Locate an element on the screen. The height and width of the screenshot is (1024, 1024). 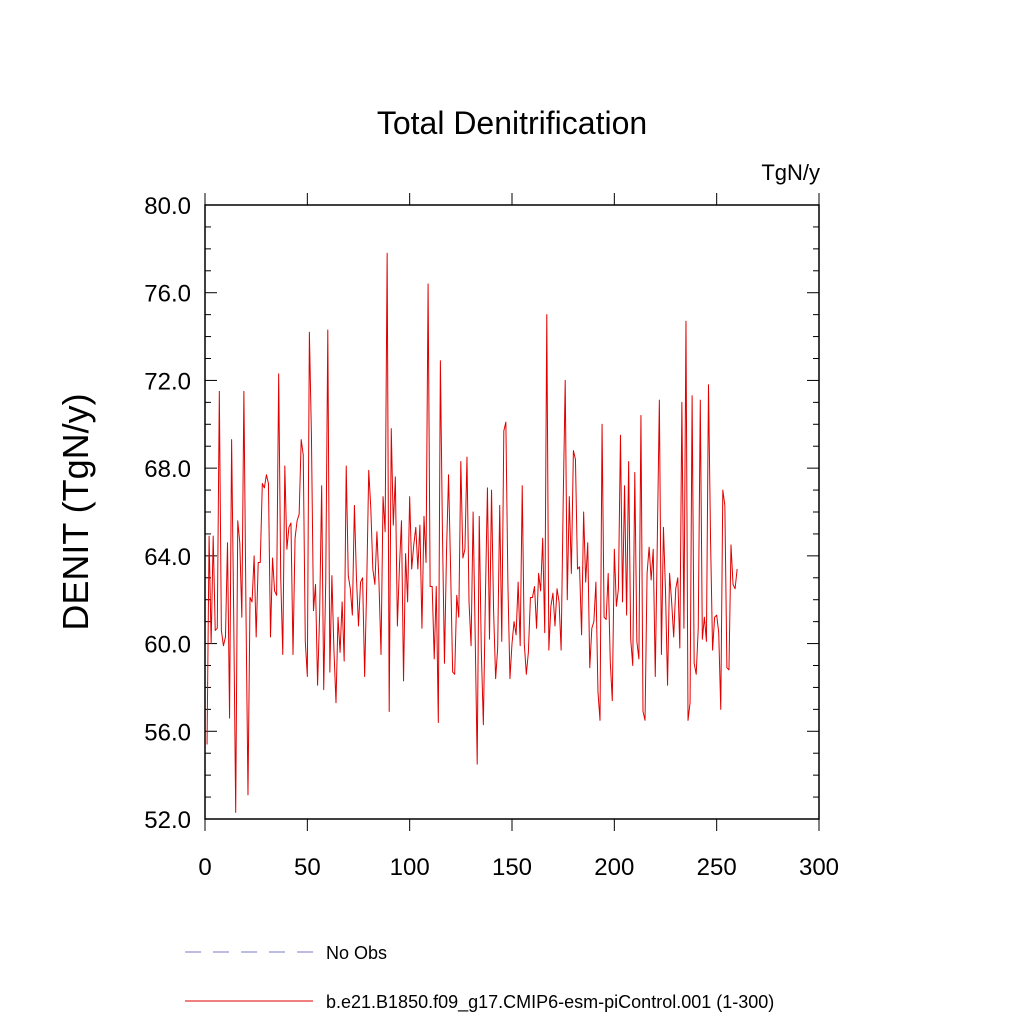
x-tick-label: 50 is located at coordinates (307, 867).